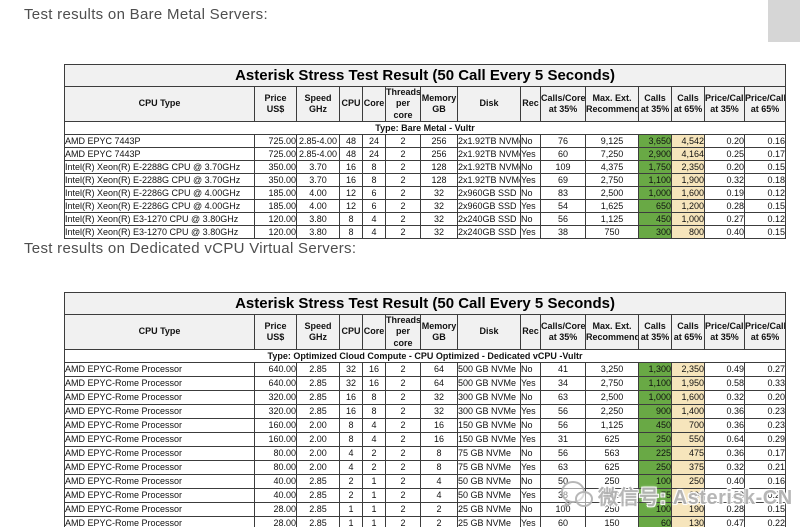 The height and width of the screenshot is (527, 800). I want to click on column-header: Memory GB, so click(439, 332).